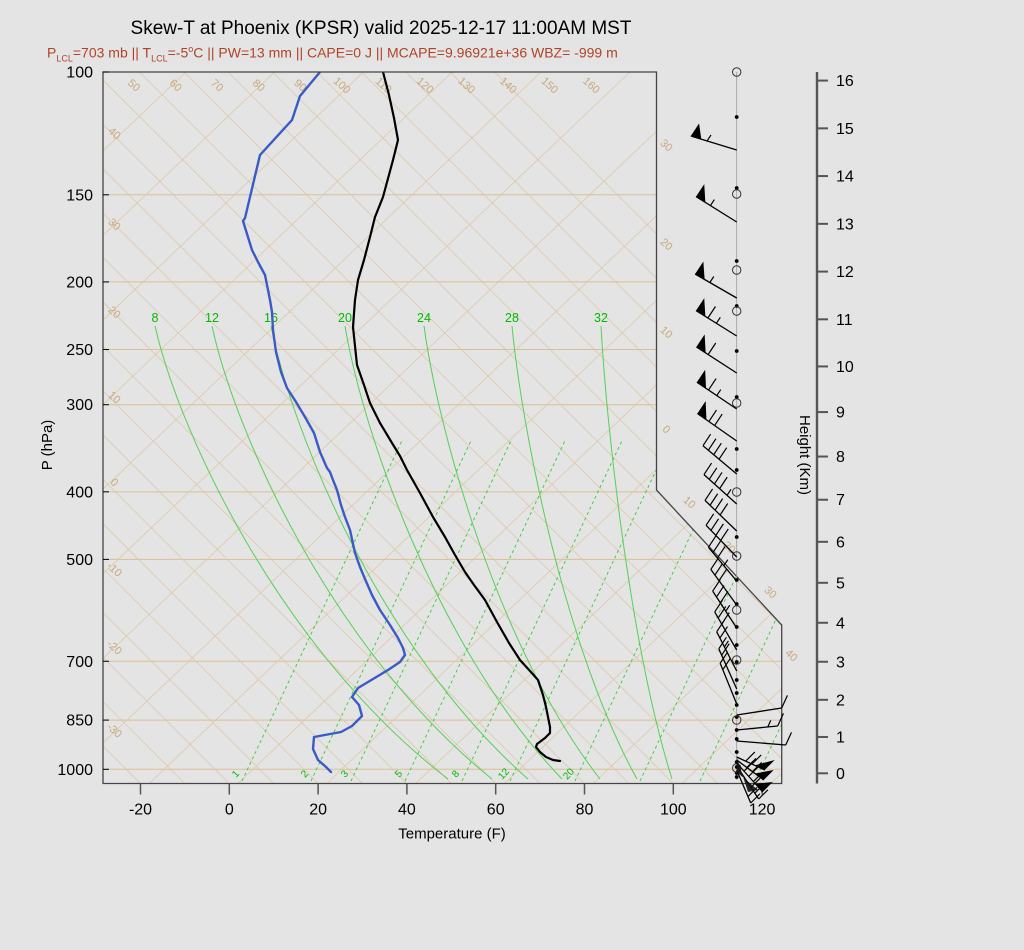  Describe the element at coordinates (840, 413) in the screenshot. I see `svg-text: 9` at that location.